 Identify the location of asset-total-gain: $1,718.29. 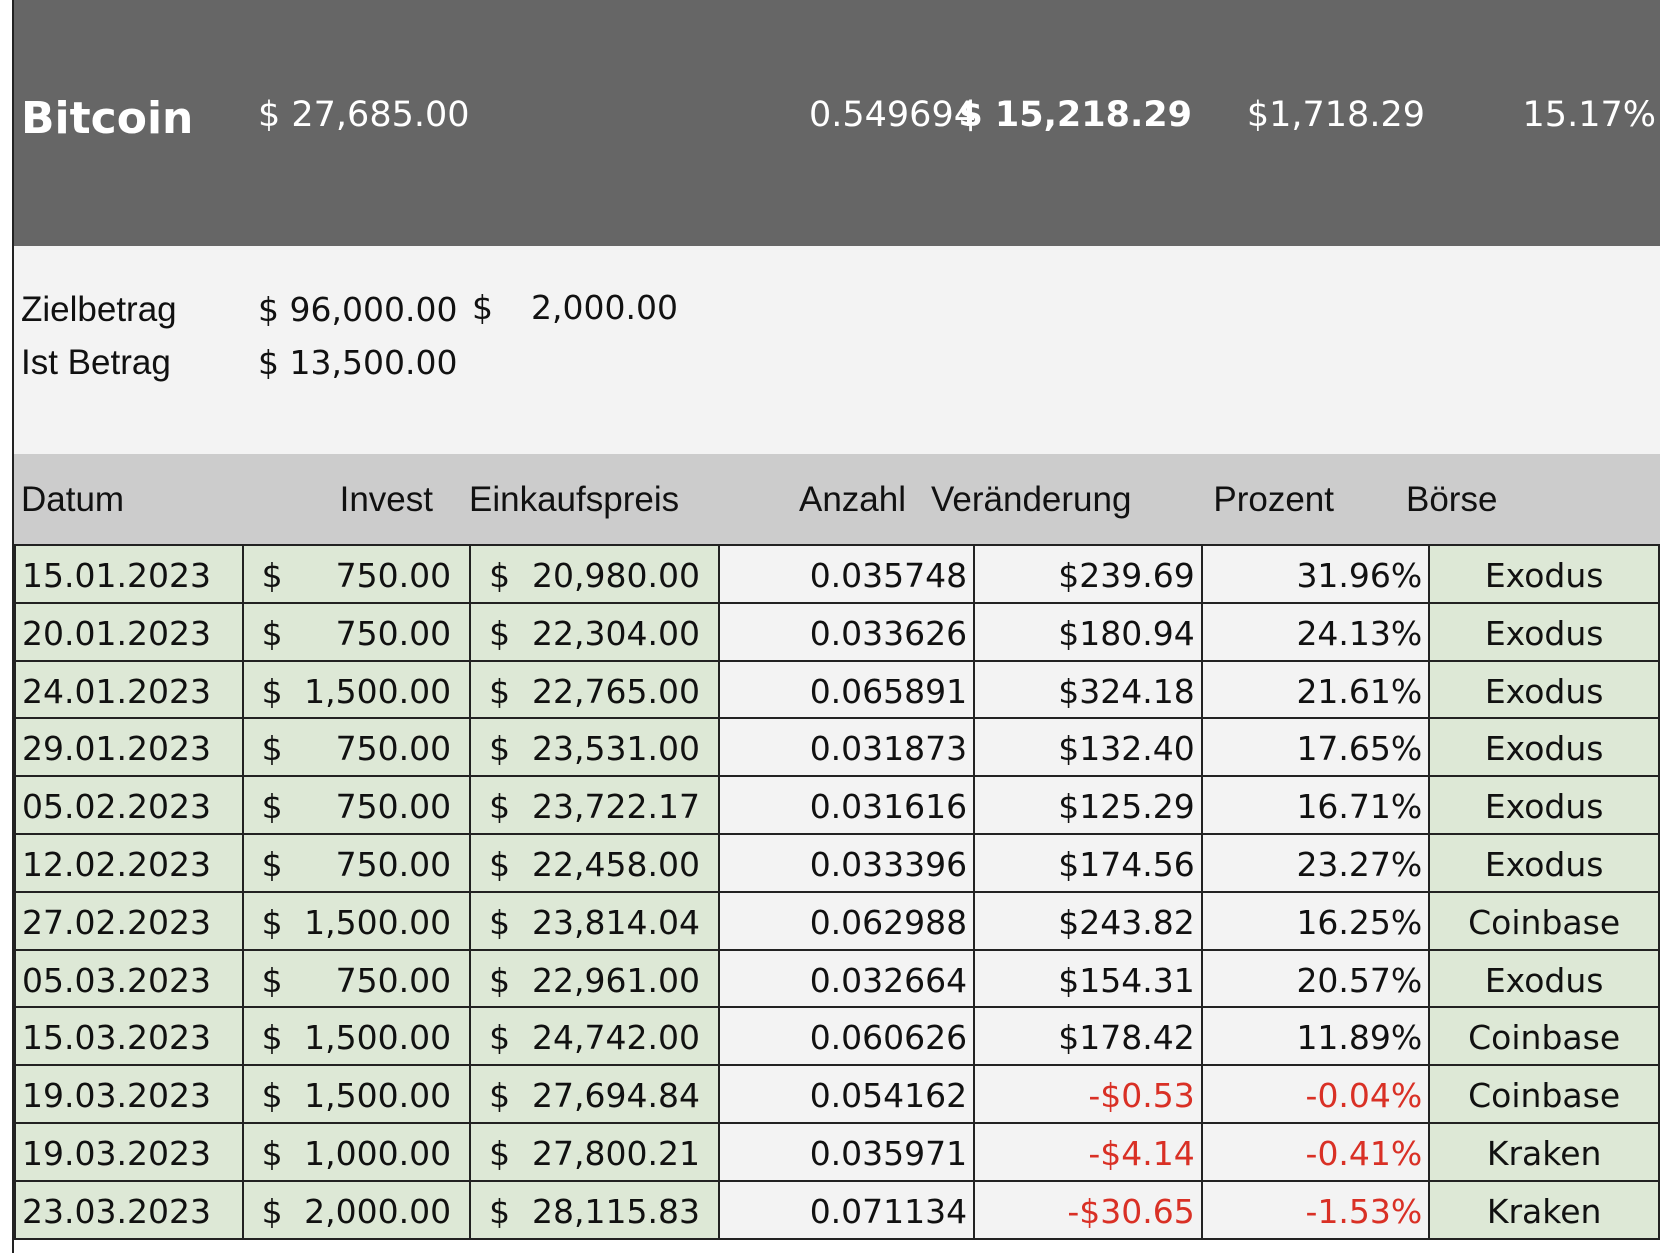
(1335, 115).